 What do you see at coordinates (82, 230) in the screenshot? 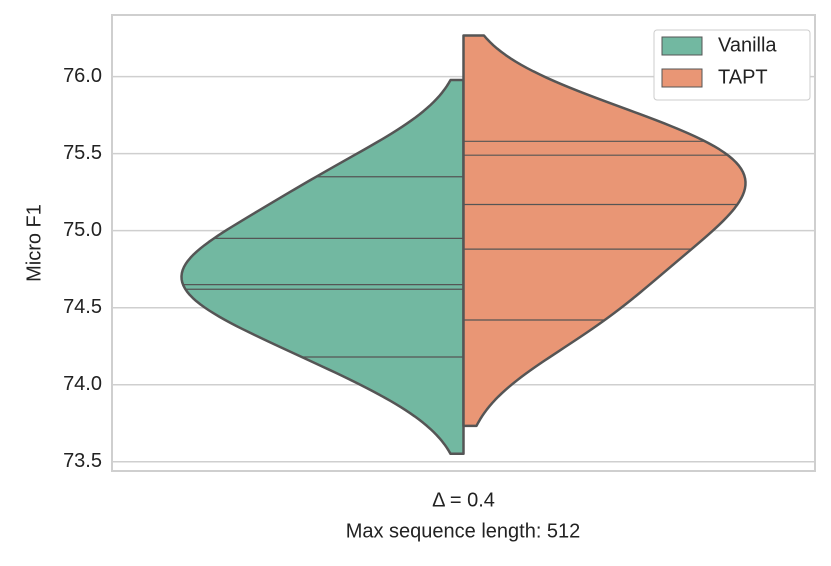
I see `y-tick-label: 75.0` at bounding box center [82, 230].